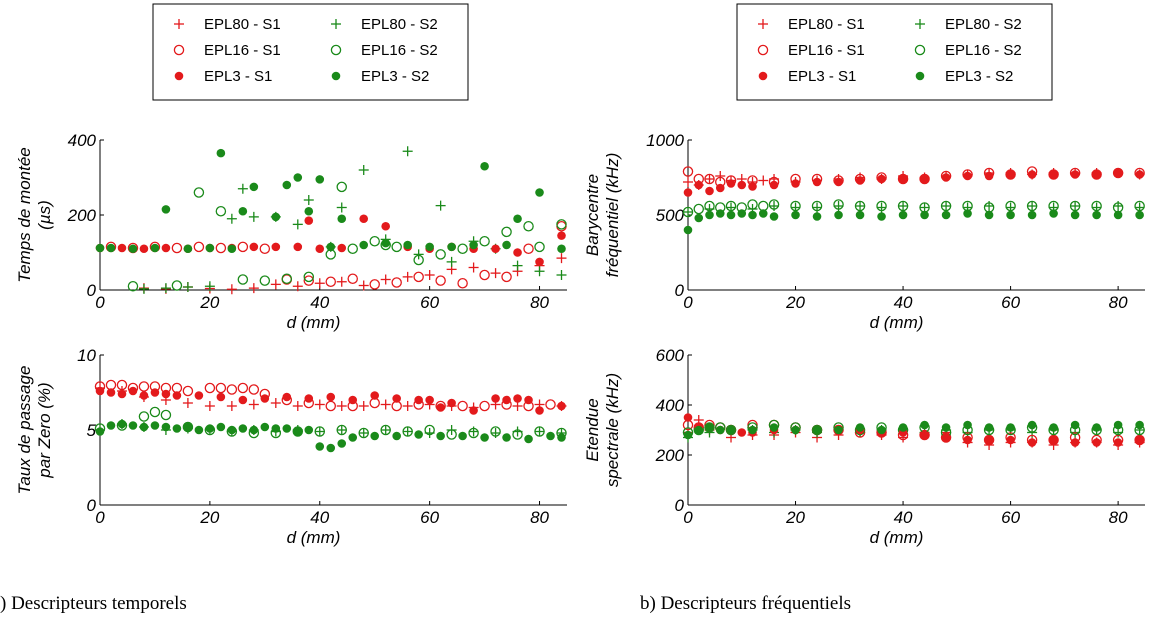  What do you see at coordinates (44, 430) in the screenshot?
I see `y-axis-label: par Zero (%)` at bounding box center [44, 430].